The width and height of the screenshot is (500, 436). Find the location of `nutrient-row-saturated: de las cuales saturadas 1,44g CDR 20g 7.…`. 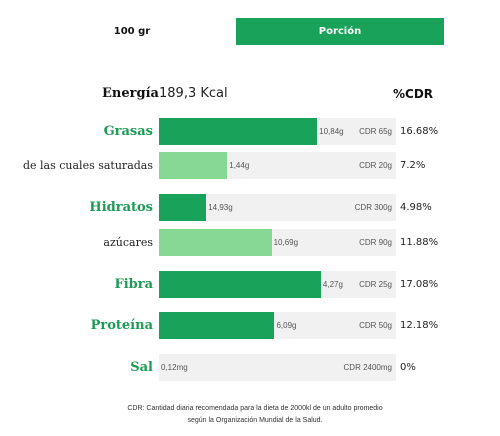

nutrient-row-saturated: de las cuales saturadas 1,44g CDR 20g 7.… is located at coordinates (250, 165).